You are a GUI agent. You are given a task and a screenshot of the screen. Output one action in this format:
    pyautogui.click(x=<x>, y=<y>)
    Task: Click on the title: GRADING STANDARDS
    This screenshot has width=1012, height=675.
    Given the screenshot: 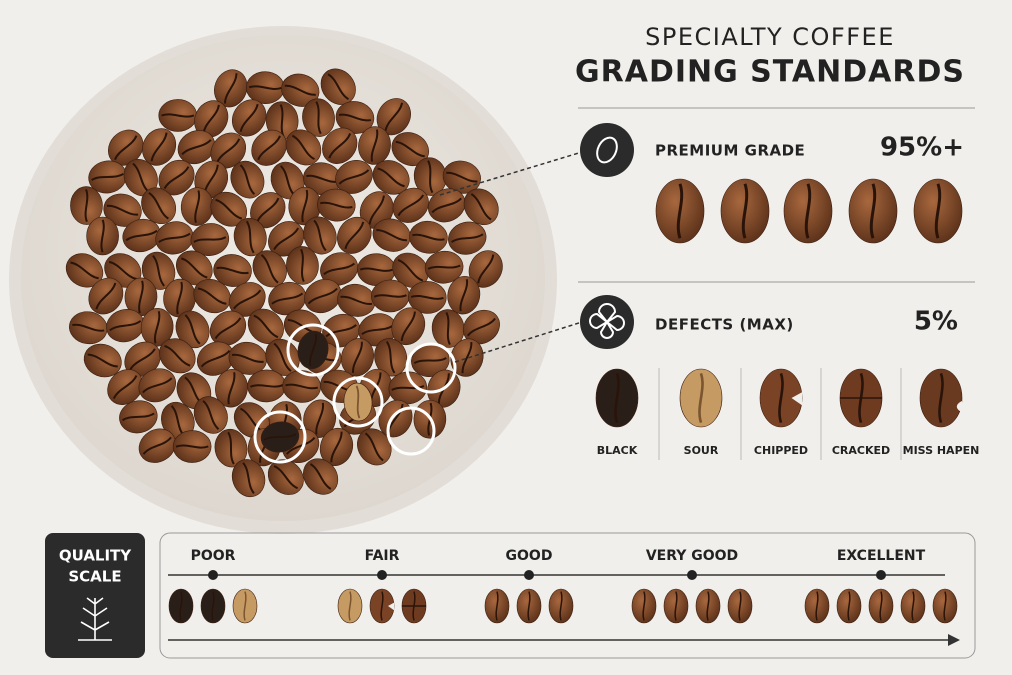 What is the action you would take?
    pyautogui.click(x=770, y=72)
    